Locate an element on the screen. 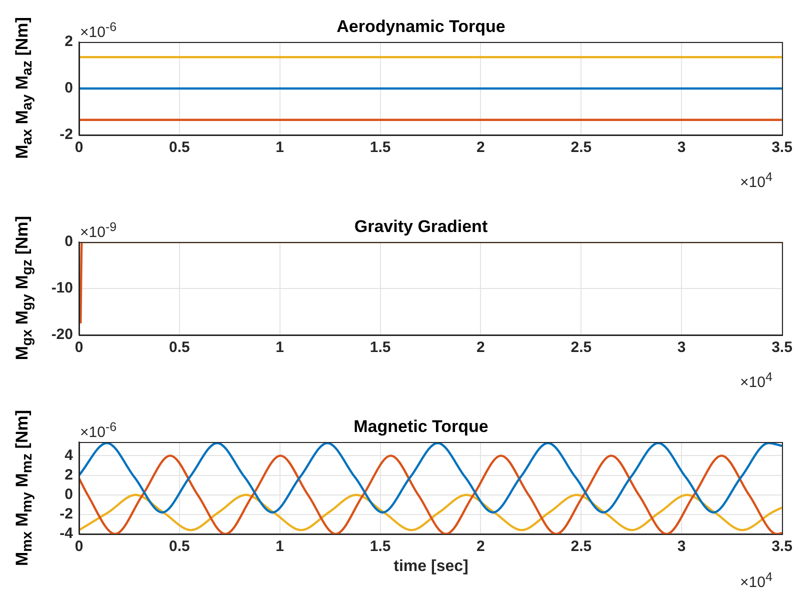  y-tick-label: -4 is located at coordinates (67, 533).